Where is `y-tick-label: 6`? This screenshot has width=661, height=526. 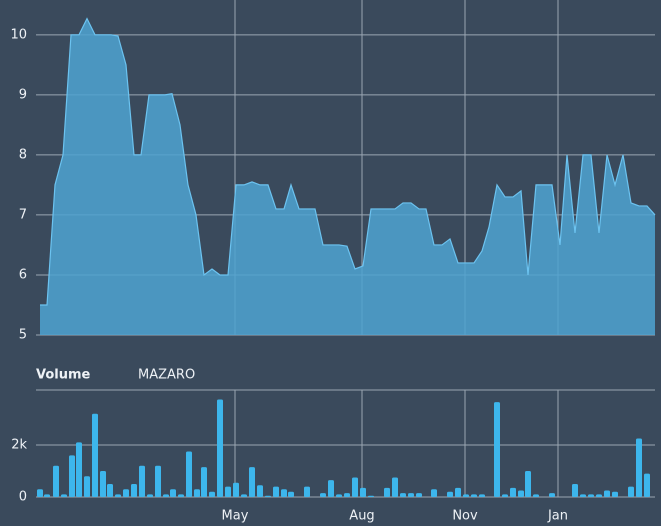 y-tick-label: 6 is located at coordinates (23, 274).